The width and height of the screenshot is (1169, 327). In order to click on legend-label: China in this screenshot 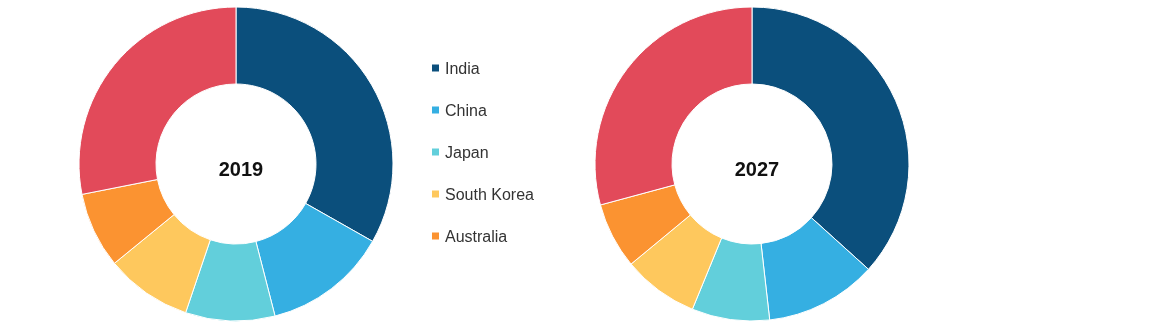, I will do `click(466, 110)`.